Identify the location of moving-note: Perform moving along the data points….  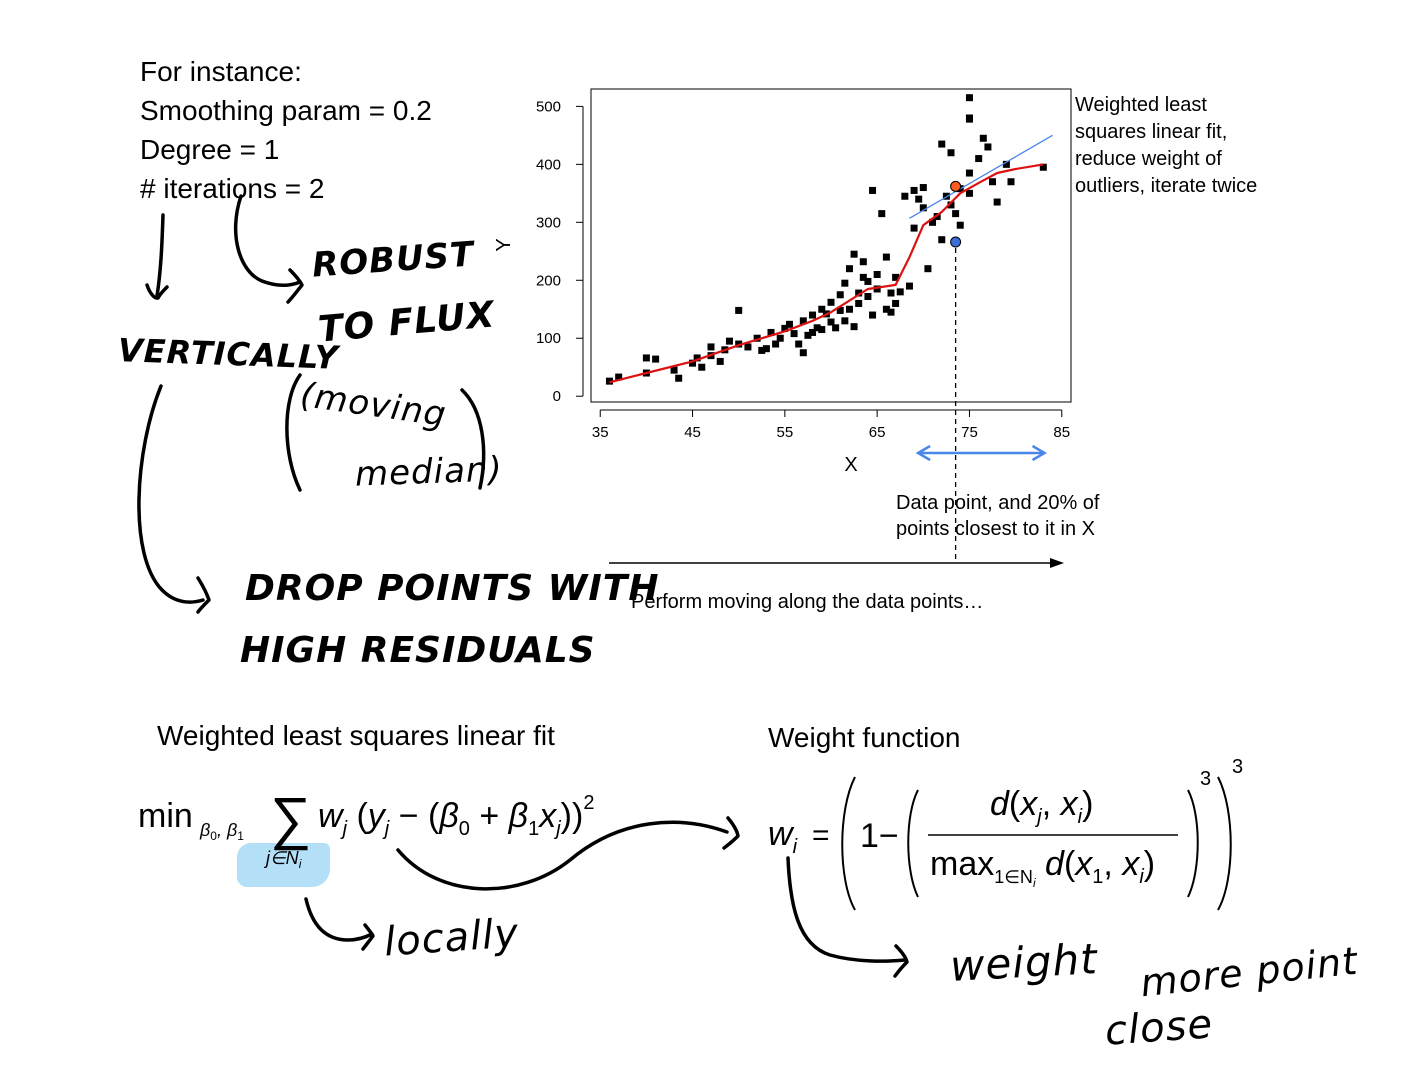
(807, 602).